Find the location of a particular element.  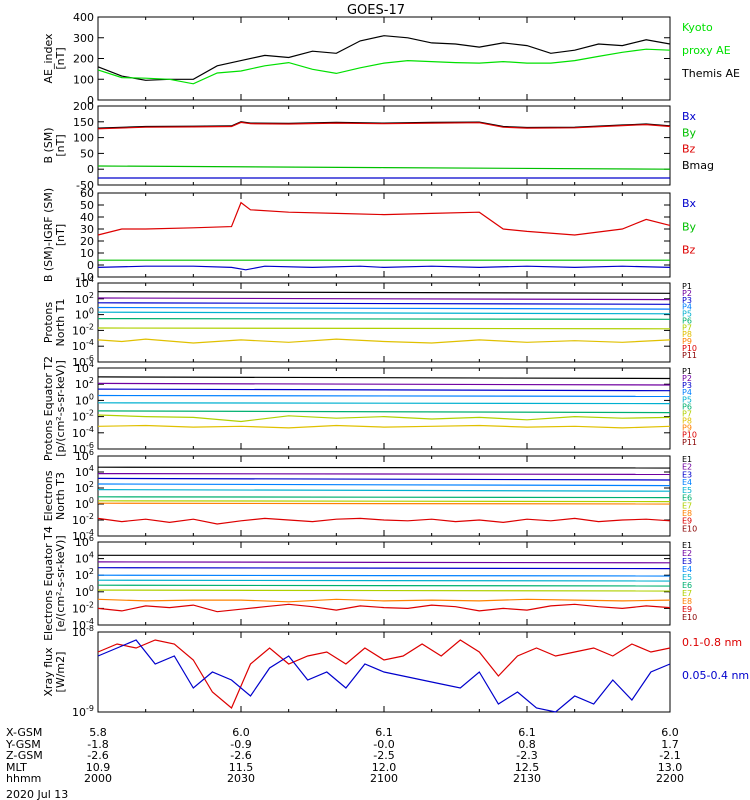

series-line-p6 is located at coordinates (384, 412).